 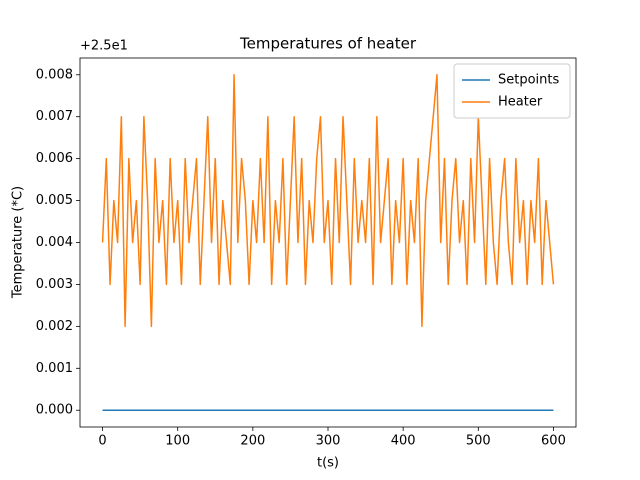 What do you see at coordinates (478, 441) in the screenshot?
I see `x-tick-label: 500` at bounding box center [478, 441].